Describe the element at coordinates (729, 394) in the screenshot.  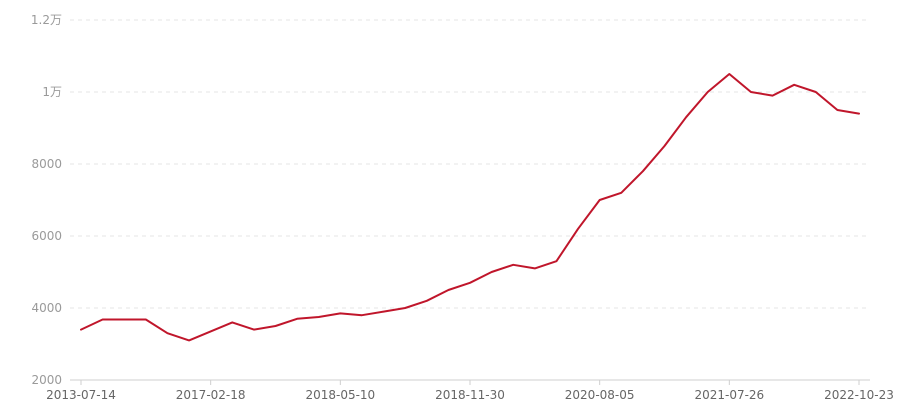
I see `x-tick-label: 2021-07-26` at that location.